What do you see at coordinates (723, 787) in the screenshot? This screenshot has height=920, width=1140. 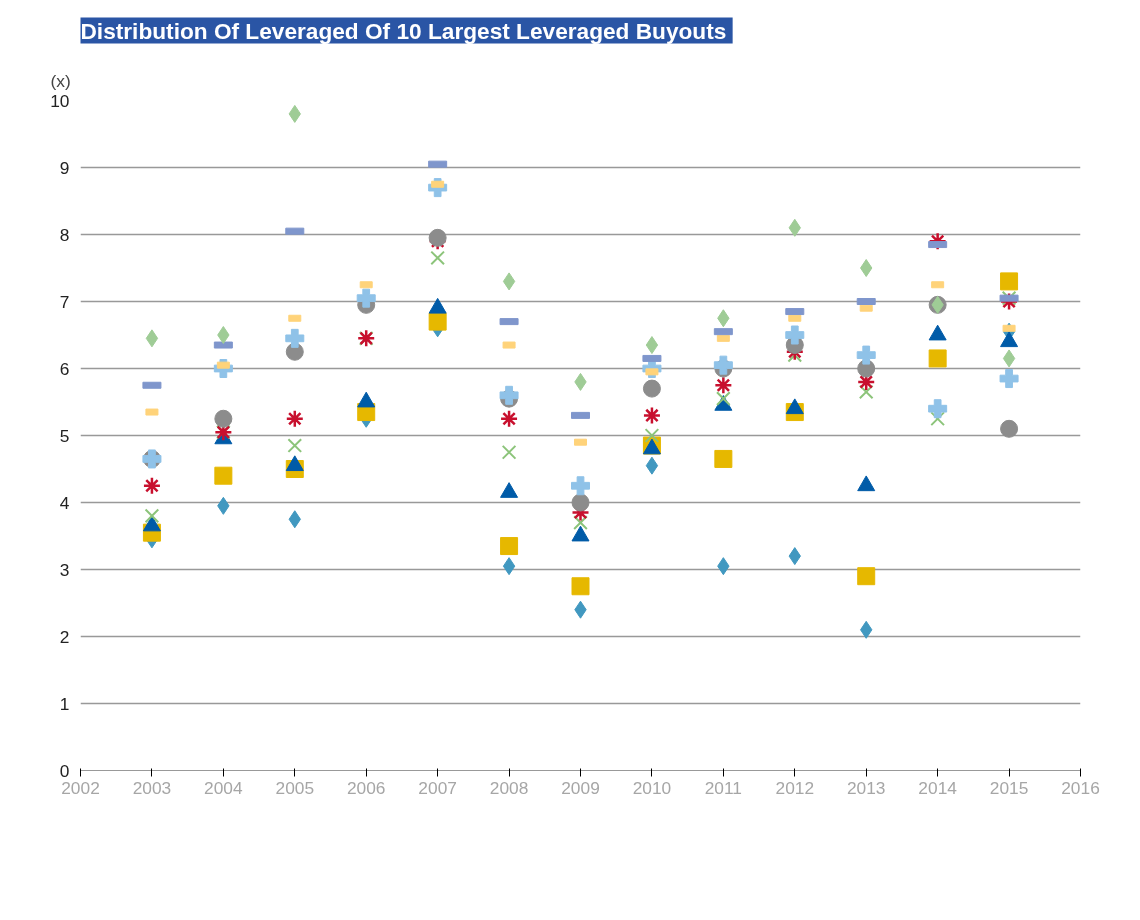 I see `x-tick-label: 2011` at bounding box center [723, 787].